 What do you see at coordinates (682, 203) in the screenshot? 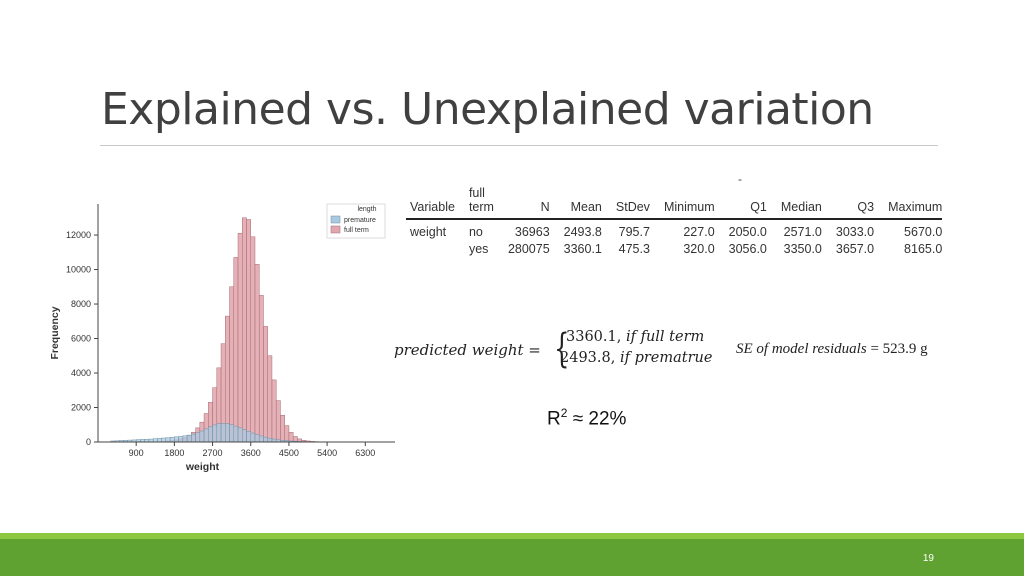
I see `table-header-cell: Minimum` at bounding box center [682, 203].